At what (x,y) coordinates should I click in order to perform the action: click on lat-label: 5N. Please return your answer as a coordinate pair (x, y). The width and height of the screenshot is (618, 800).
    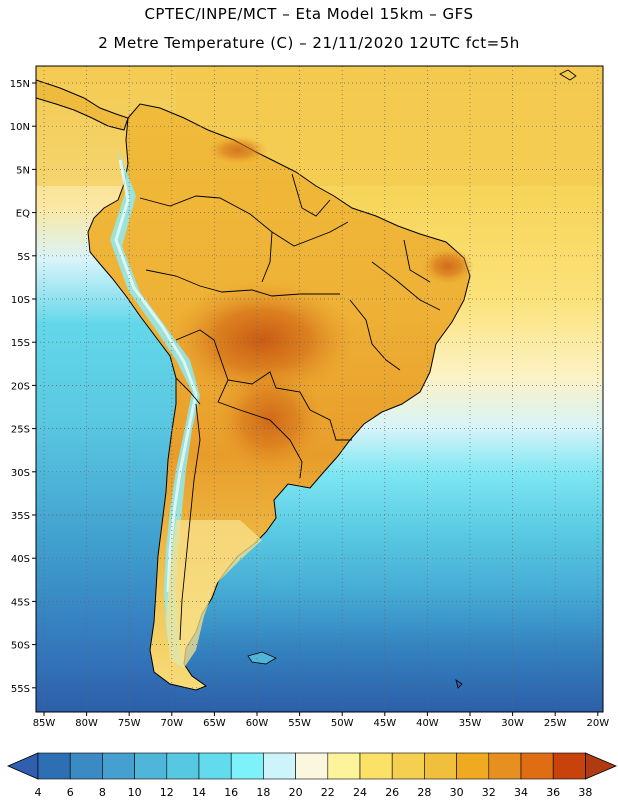
    Looking at the image, I should click on (23, 170).